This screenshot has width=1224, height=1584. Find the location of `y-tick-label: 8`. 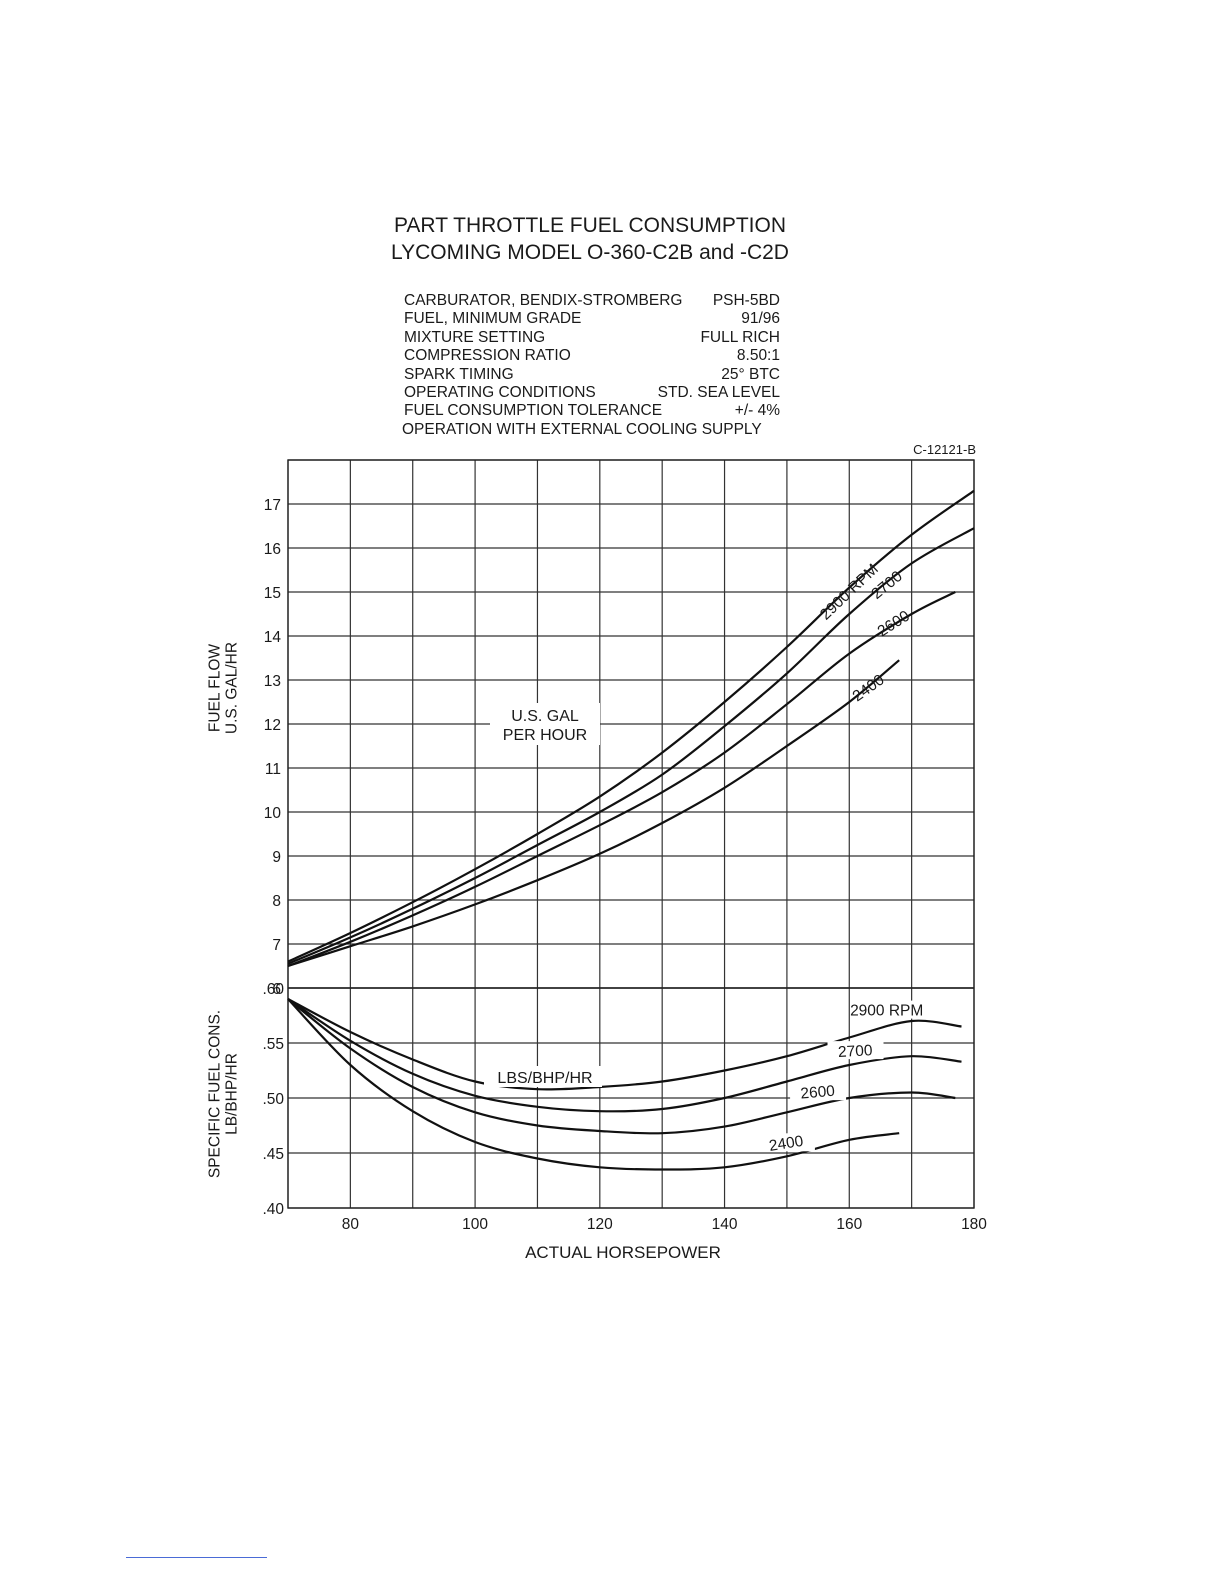

y-tick-label: 8 is located at coordinates (276, 901).